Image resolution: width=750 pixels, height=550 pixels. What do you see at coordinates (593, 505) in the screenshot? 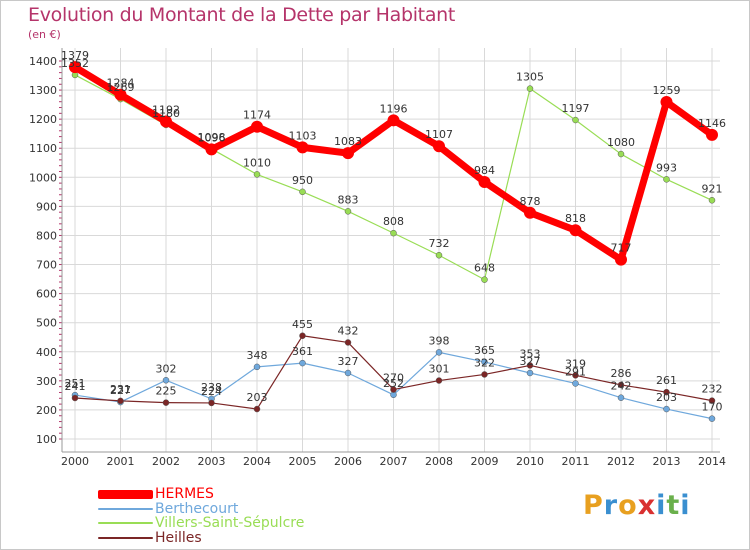
I see `logo-letter: P` at bounding box center [593, 505].